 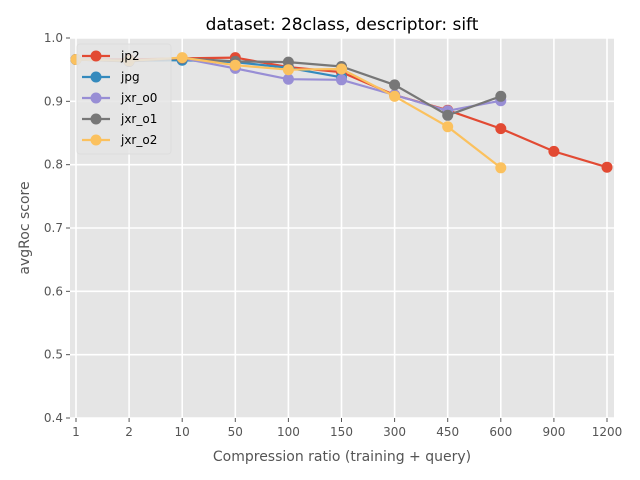 What do you see at coordinates (130, 77) in the screenshot?
I see `legend-label: jpg` at bounding box center [130, 77].